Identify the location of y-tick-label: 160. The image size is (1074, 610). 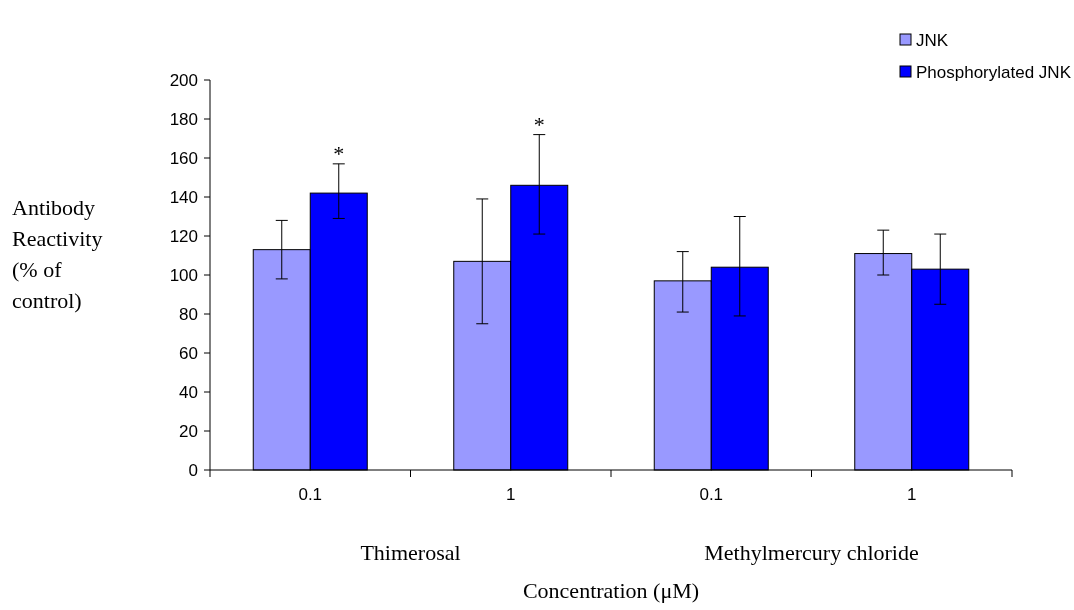
(183, 158).